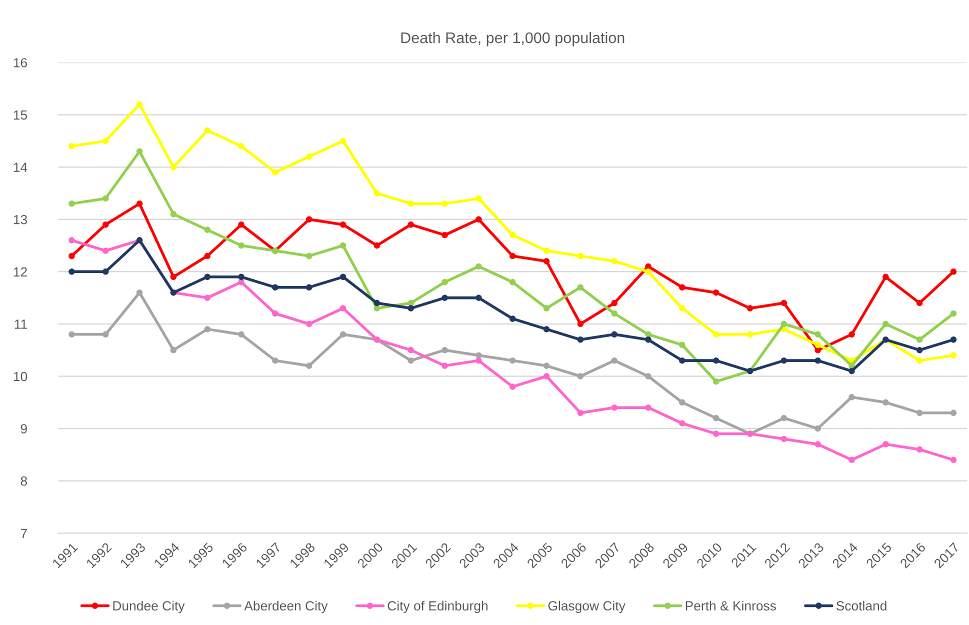 The width and height of the screenshot is (969, 625). What do you see at coordinates (512, 39) in the screenshot?
I see `chart-title: Death Rate, per 1,000 population` at bounding box center [512, 39].